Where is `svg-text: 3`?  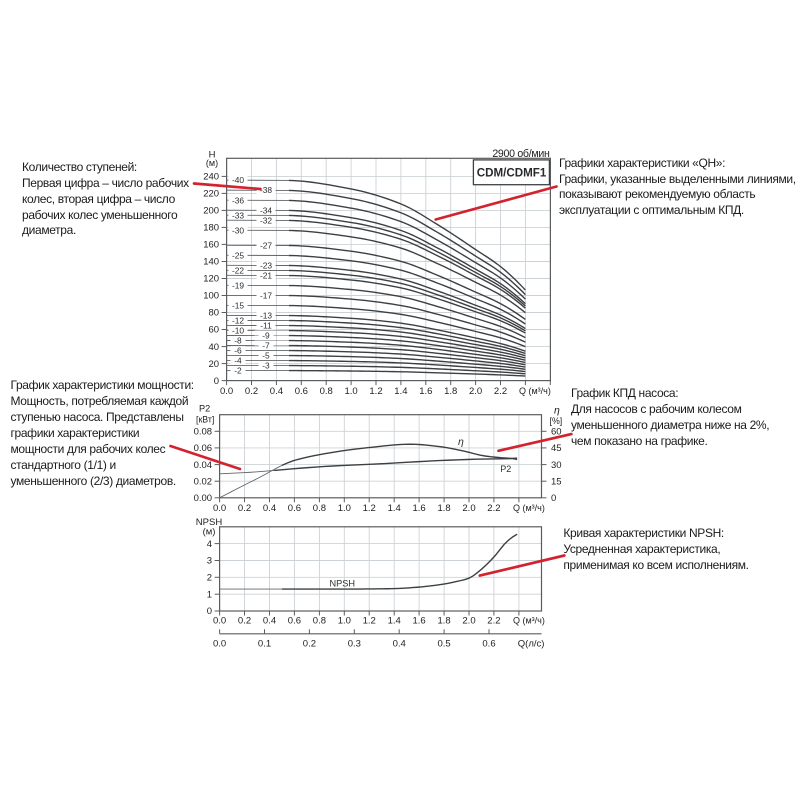 svg-text: 3 is located at coordinates (209, 561).